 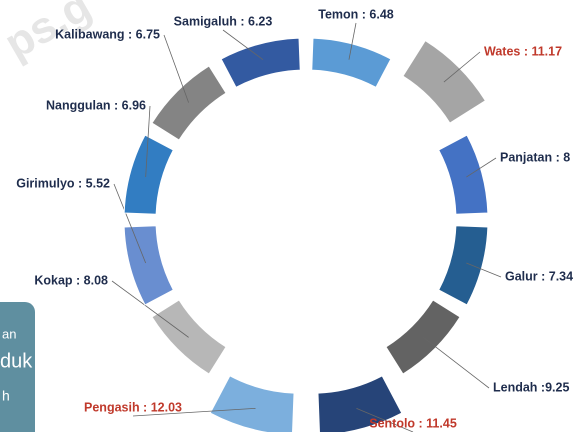 What do you see at coordinates (356, 14) in the screenshot?
I see `data-label: Temon : 6.48` at bounding box center [356, 14].